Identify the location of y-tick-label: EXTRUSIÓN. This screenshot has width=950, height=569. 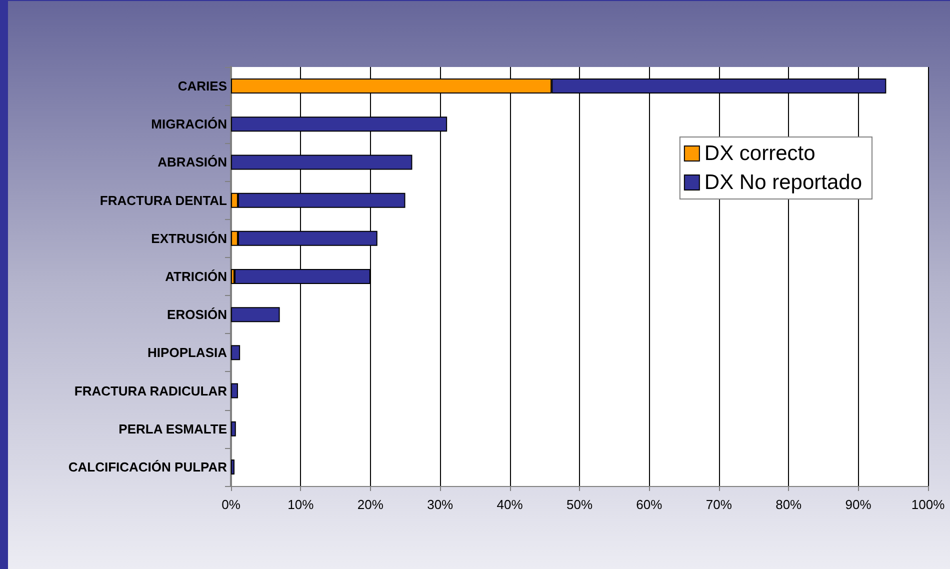
(189, 238).